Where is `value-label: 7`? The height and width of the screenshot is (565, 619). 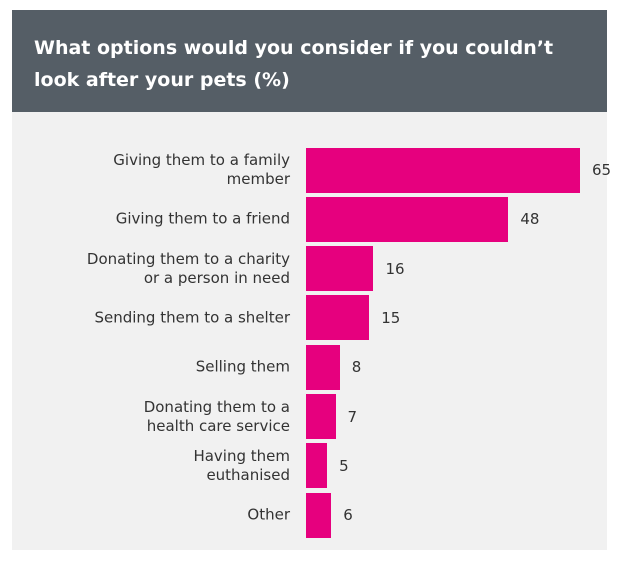 value-label: 7 is located at coordinates (352, 416).